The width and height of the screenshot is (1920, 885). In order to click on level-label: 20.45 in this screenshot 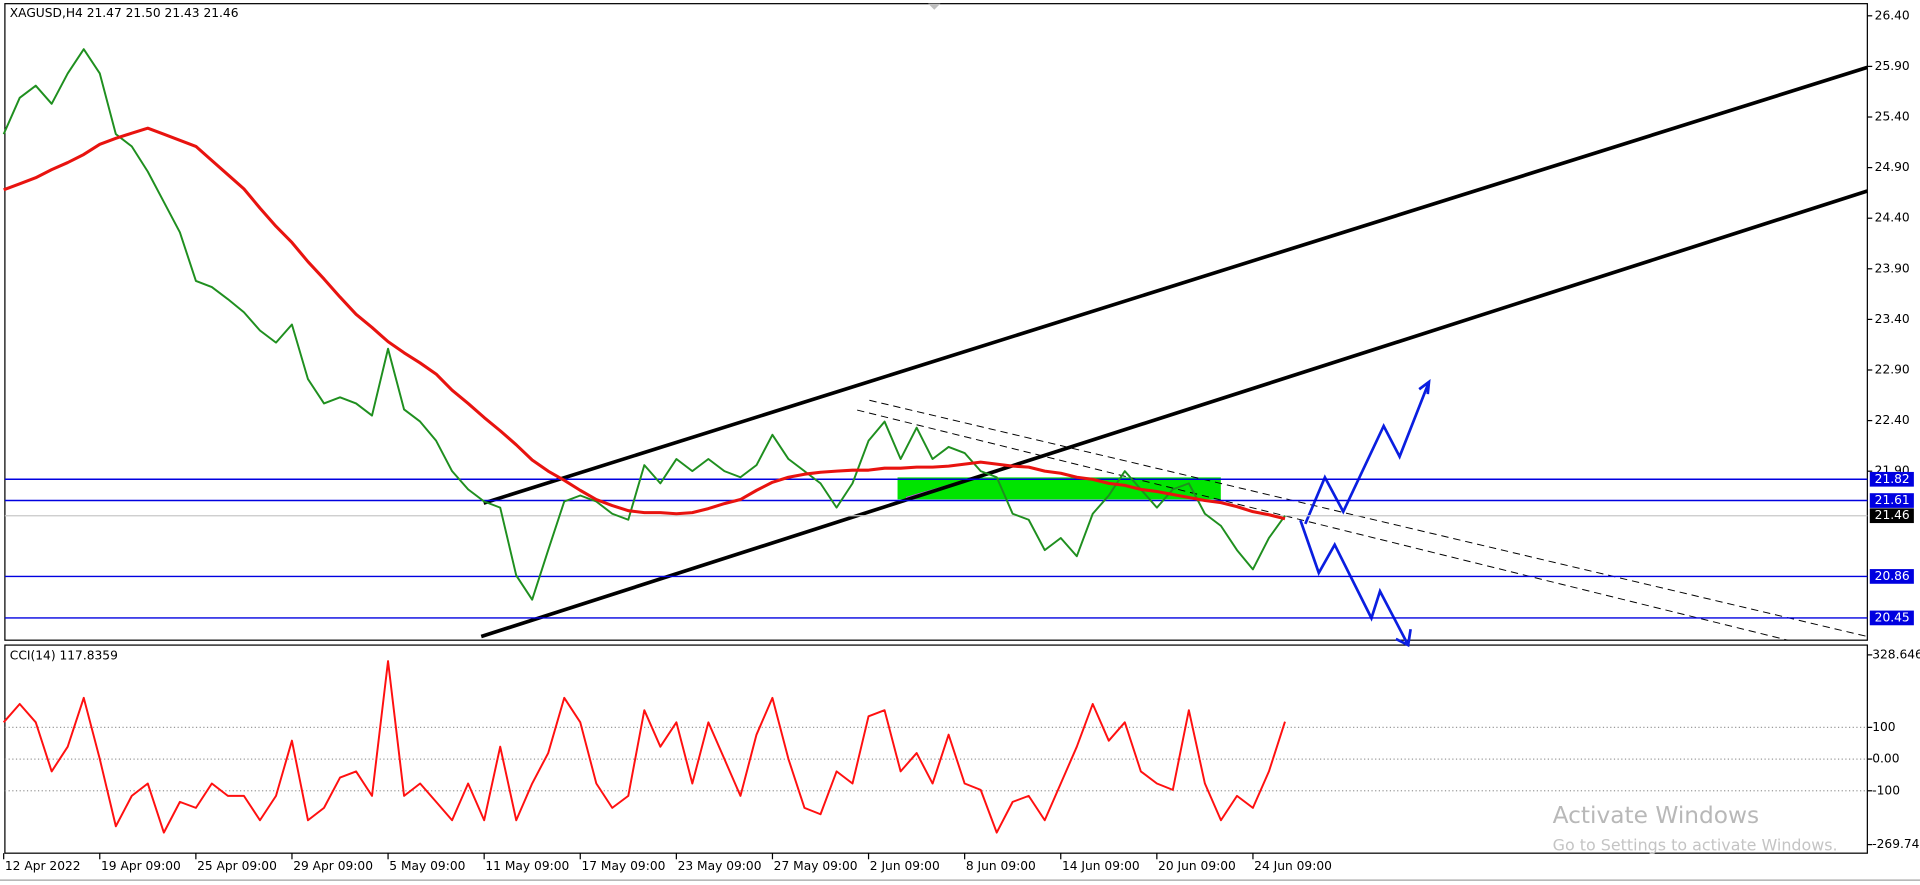, I will do `click(1892, 617)`.